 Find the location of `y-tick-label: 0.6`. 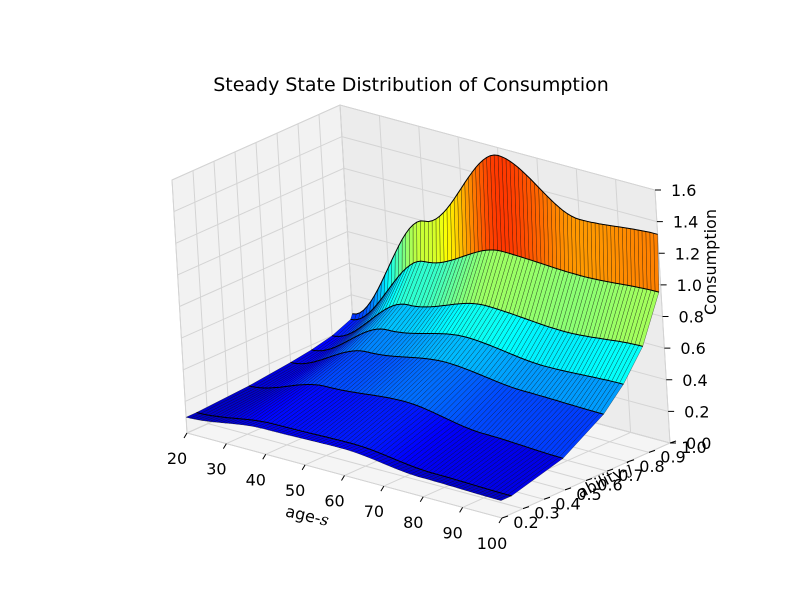

y-tick-label: 0.6 is located at coordinates (609, 485).